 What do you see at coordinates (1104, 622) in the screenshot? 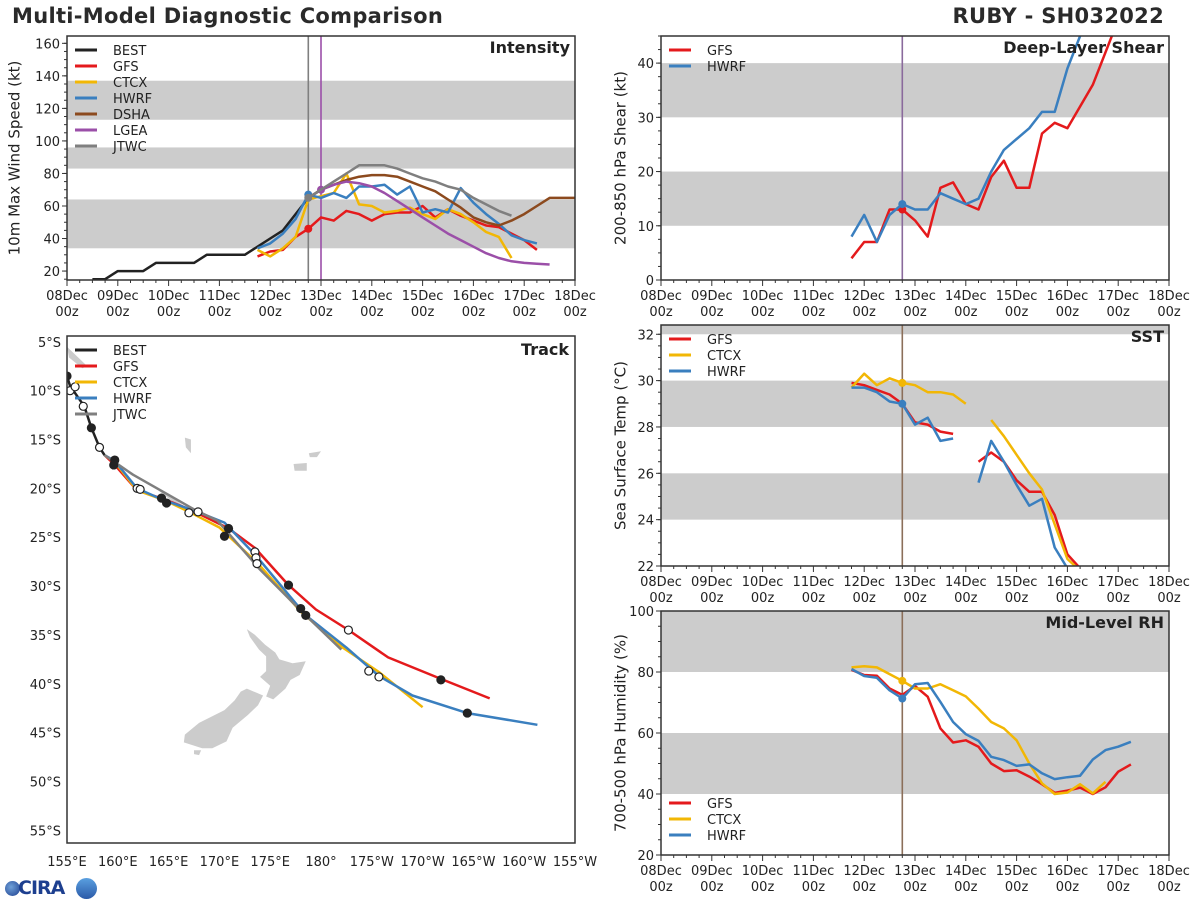
I see `panel-title: Mid-Level RH` at bounding box center [1104, 622].